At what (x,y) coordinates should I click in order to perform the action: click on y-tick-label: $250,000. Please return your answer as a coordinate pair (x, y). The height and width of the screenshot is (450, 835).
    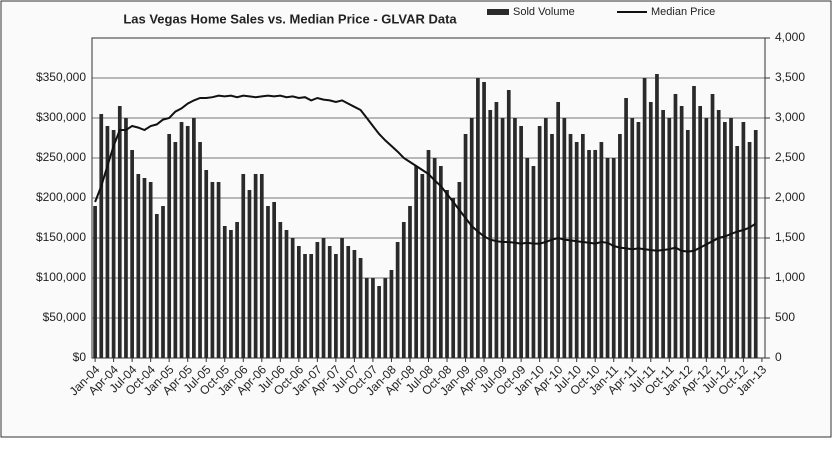
    Looking at the image, I should click on (61, 157).